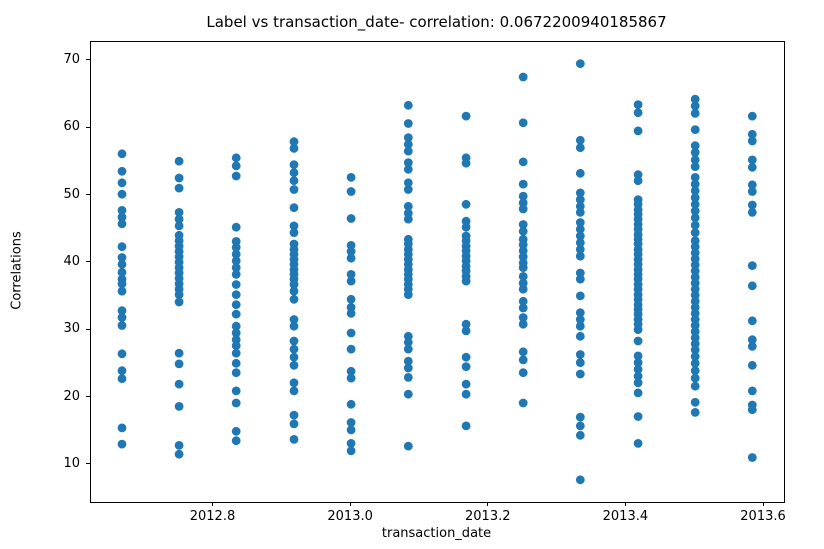 This screenshot has width=824, height=549. What do you see at coordinates (71, 396) in the screenshot?
I see `y-tick-label: 20` at bounding box center [71, 396].